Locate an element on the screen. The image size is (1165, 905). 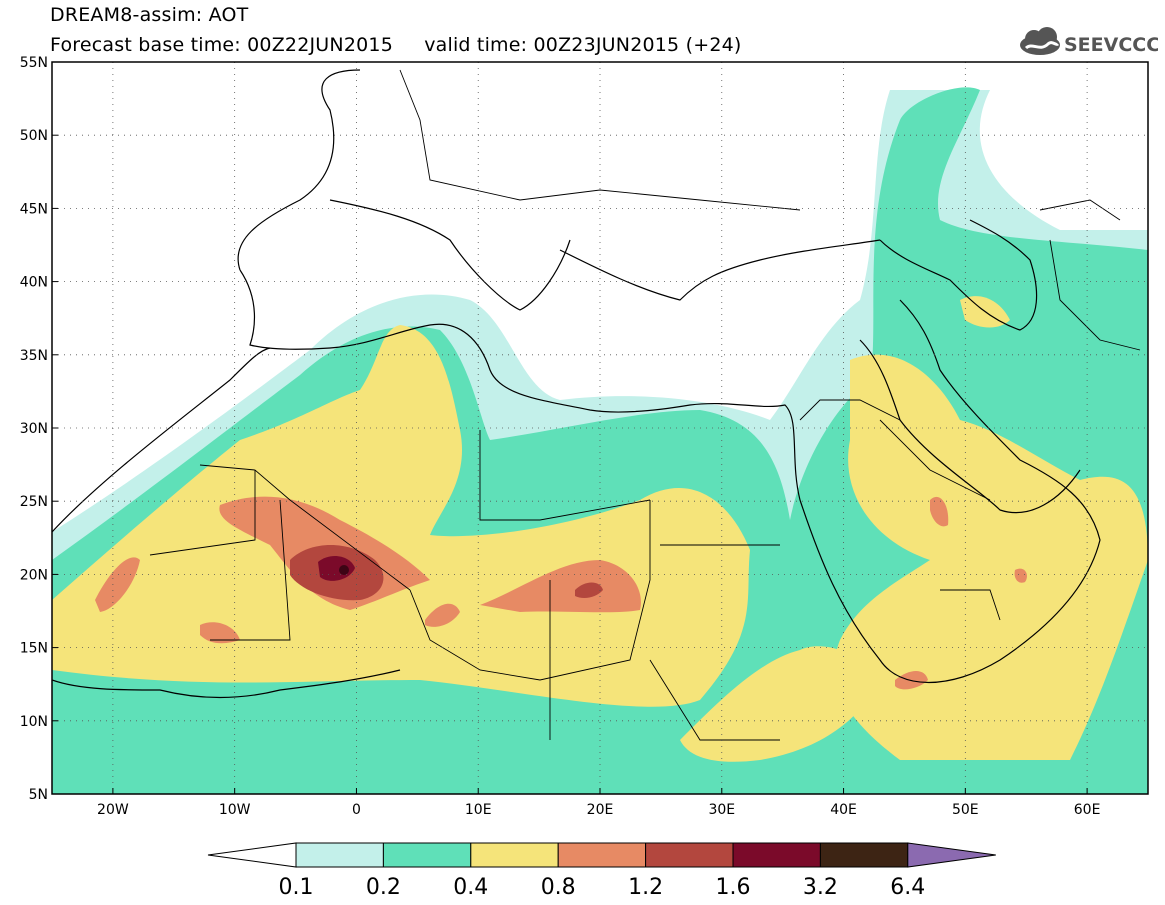
longitude-label: 60E is located at coordinates (1087, 810).